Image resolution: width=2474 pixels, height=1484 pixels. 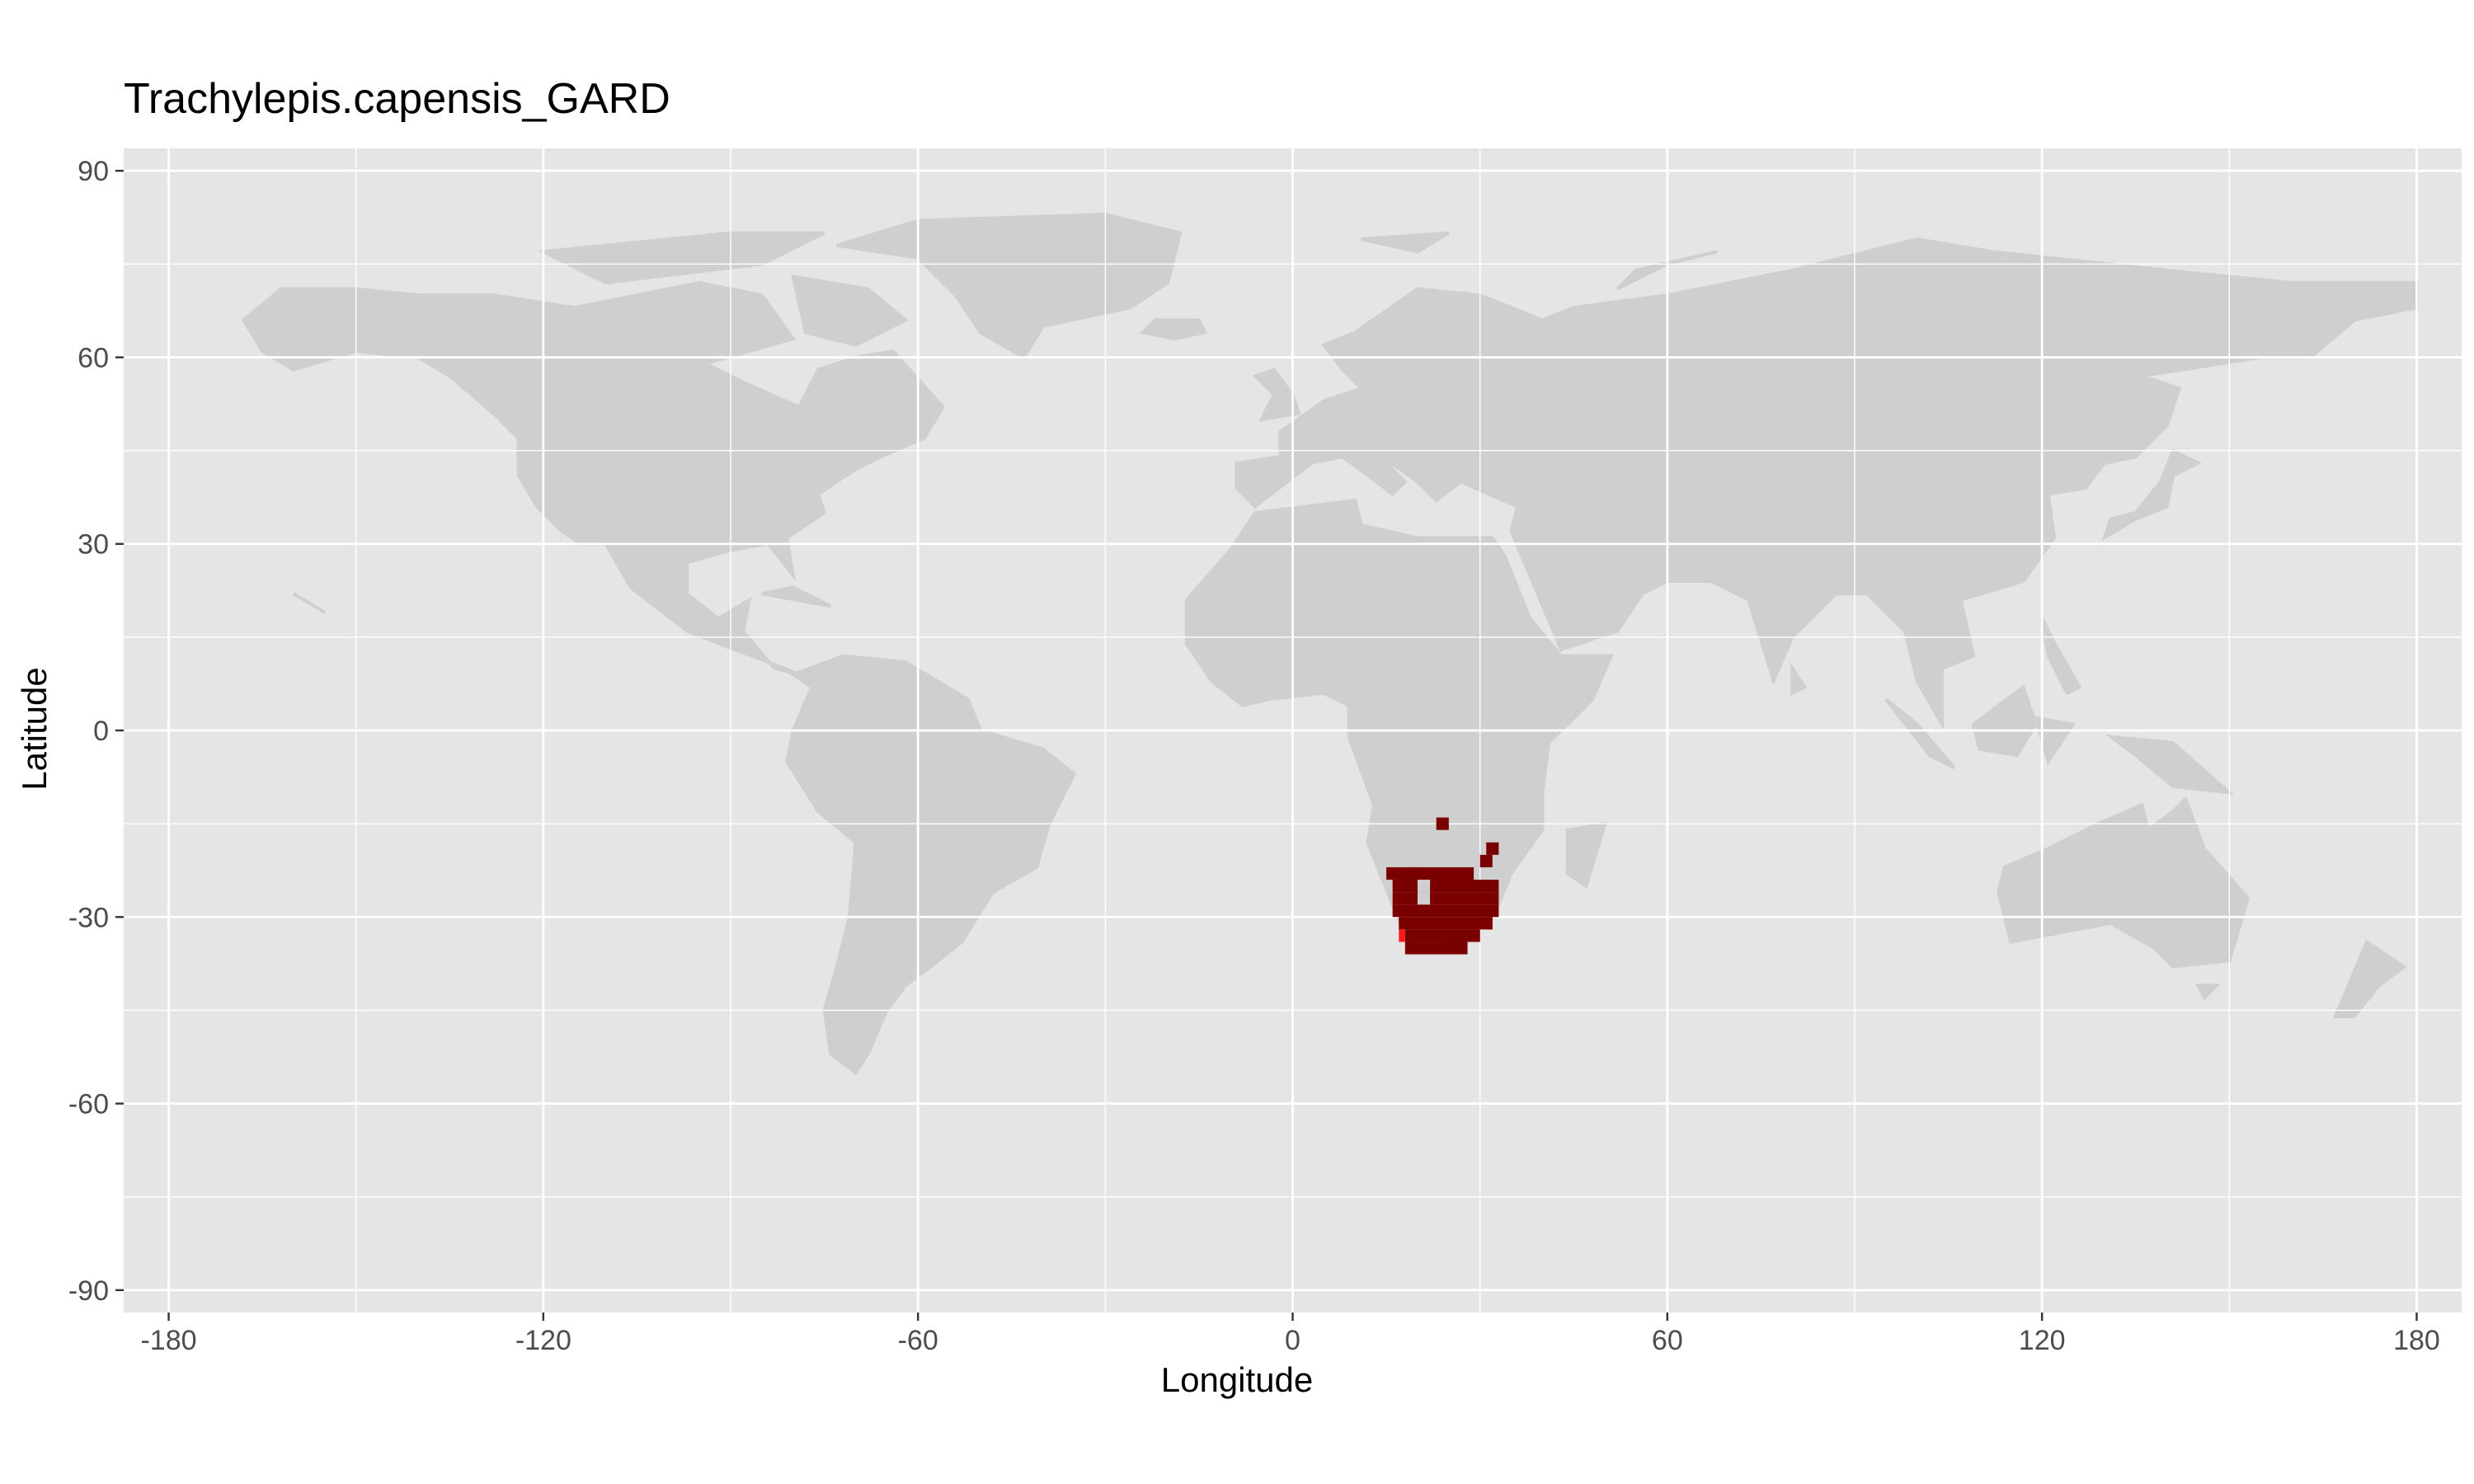 What do you see at coordinates (93, 357) in the screenshot?
I see `y-tick-label: 60` at bounding box center [93, 357].